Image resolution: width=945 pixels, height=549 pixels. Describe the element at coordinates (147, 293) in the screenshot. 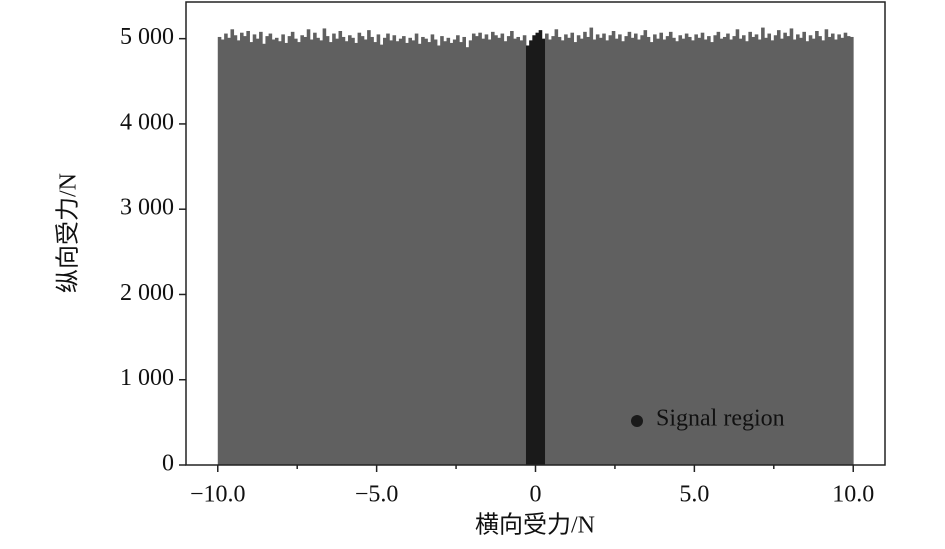

I see `y-tick-label: 2 000` at that location.